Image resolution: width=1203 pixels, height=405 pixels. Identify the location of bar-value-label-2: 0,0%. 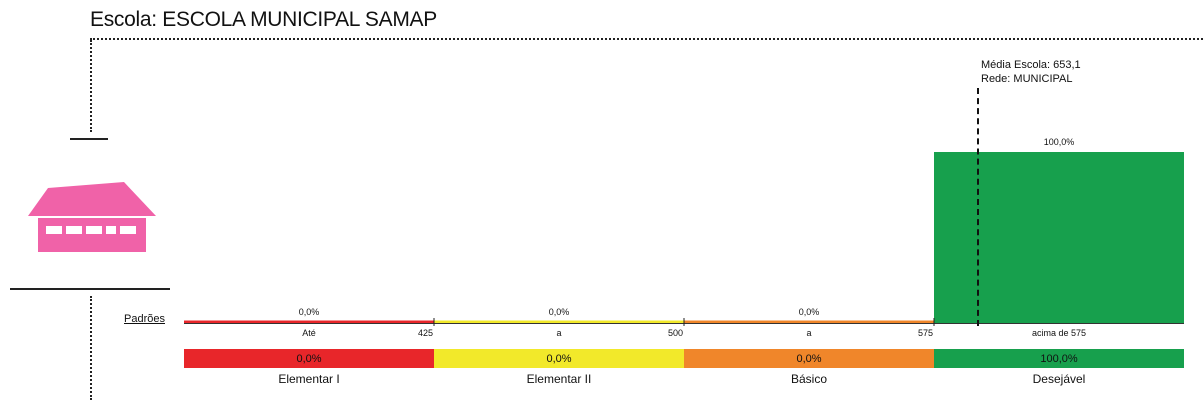
(809, 312).